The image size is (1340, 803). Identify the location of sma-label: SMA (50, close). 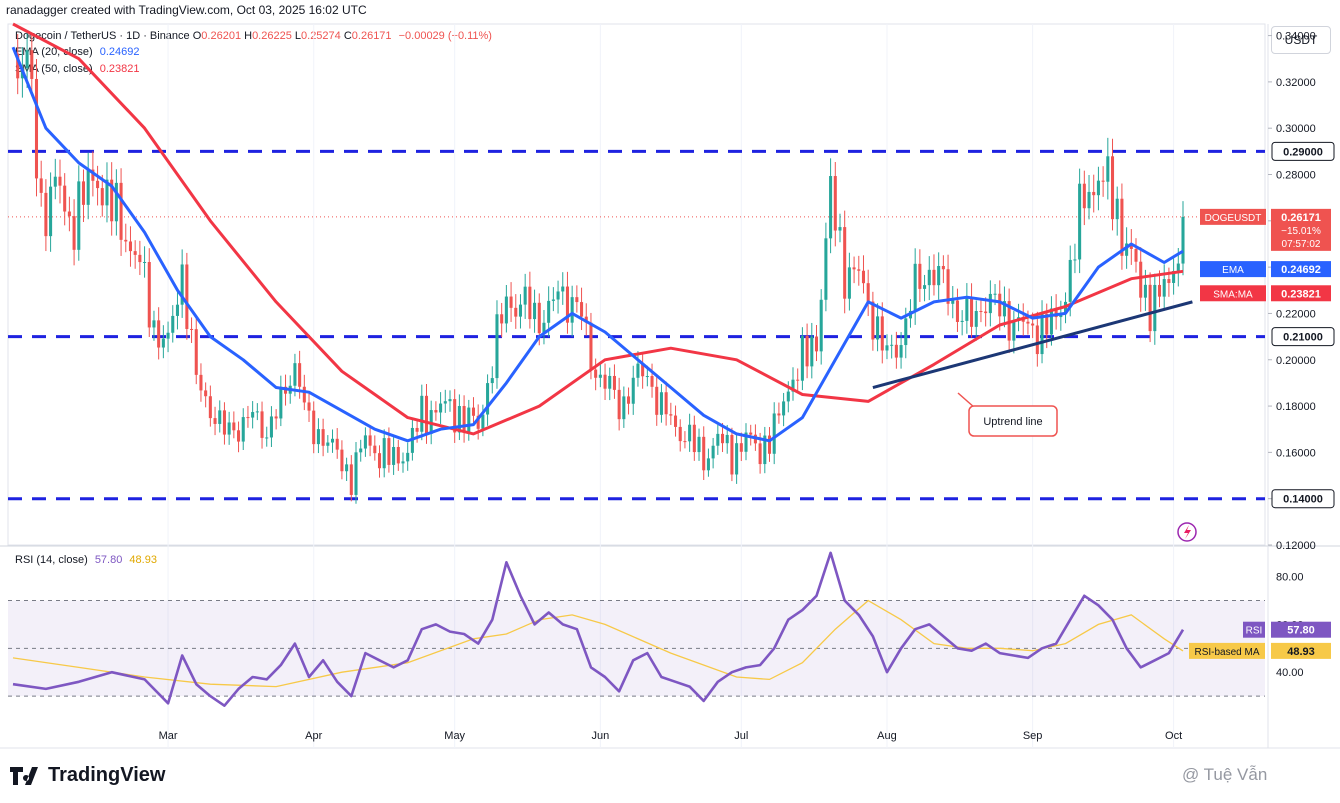
(54, 69).